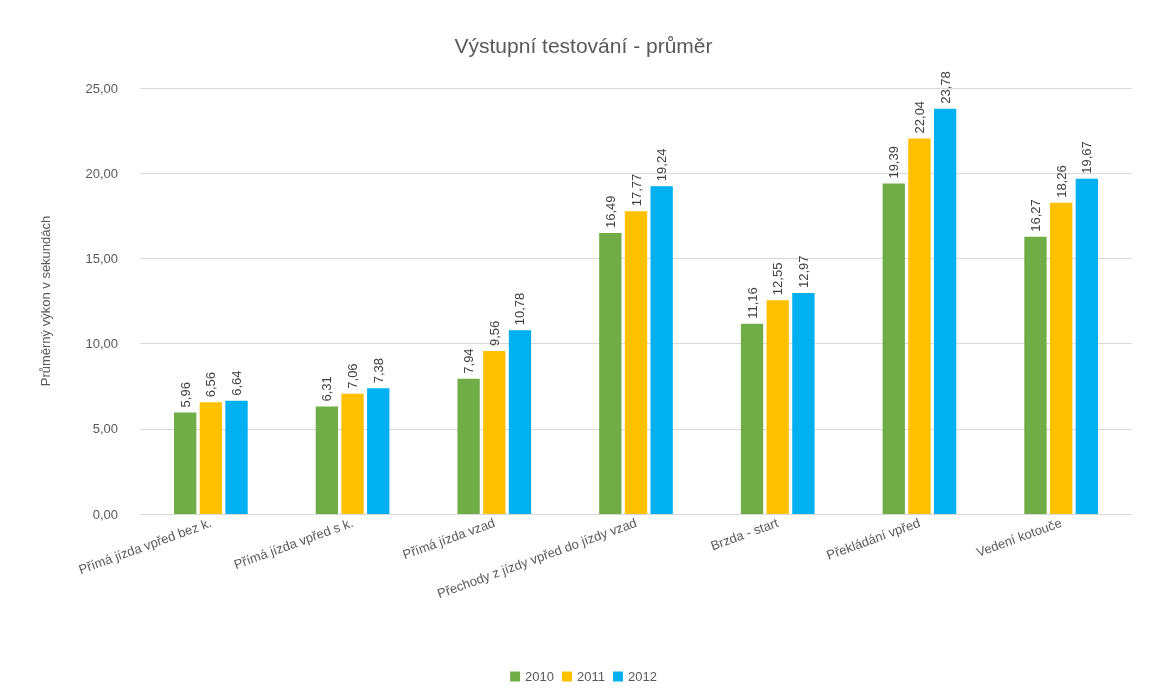  I want to click on data-label: 23,78, so click(945, 87).